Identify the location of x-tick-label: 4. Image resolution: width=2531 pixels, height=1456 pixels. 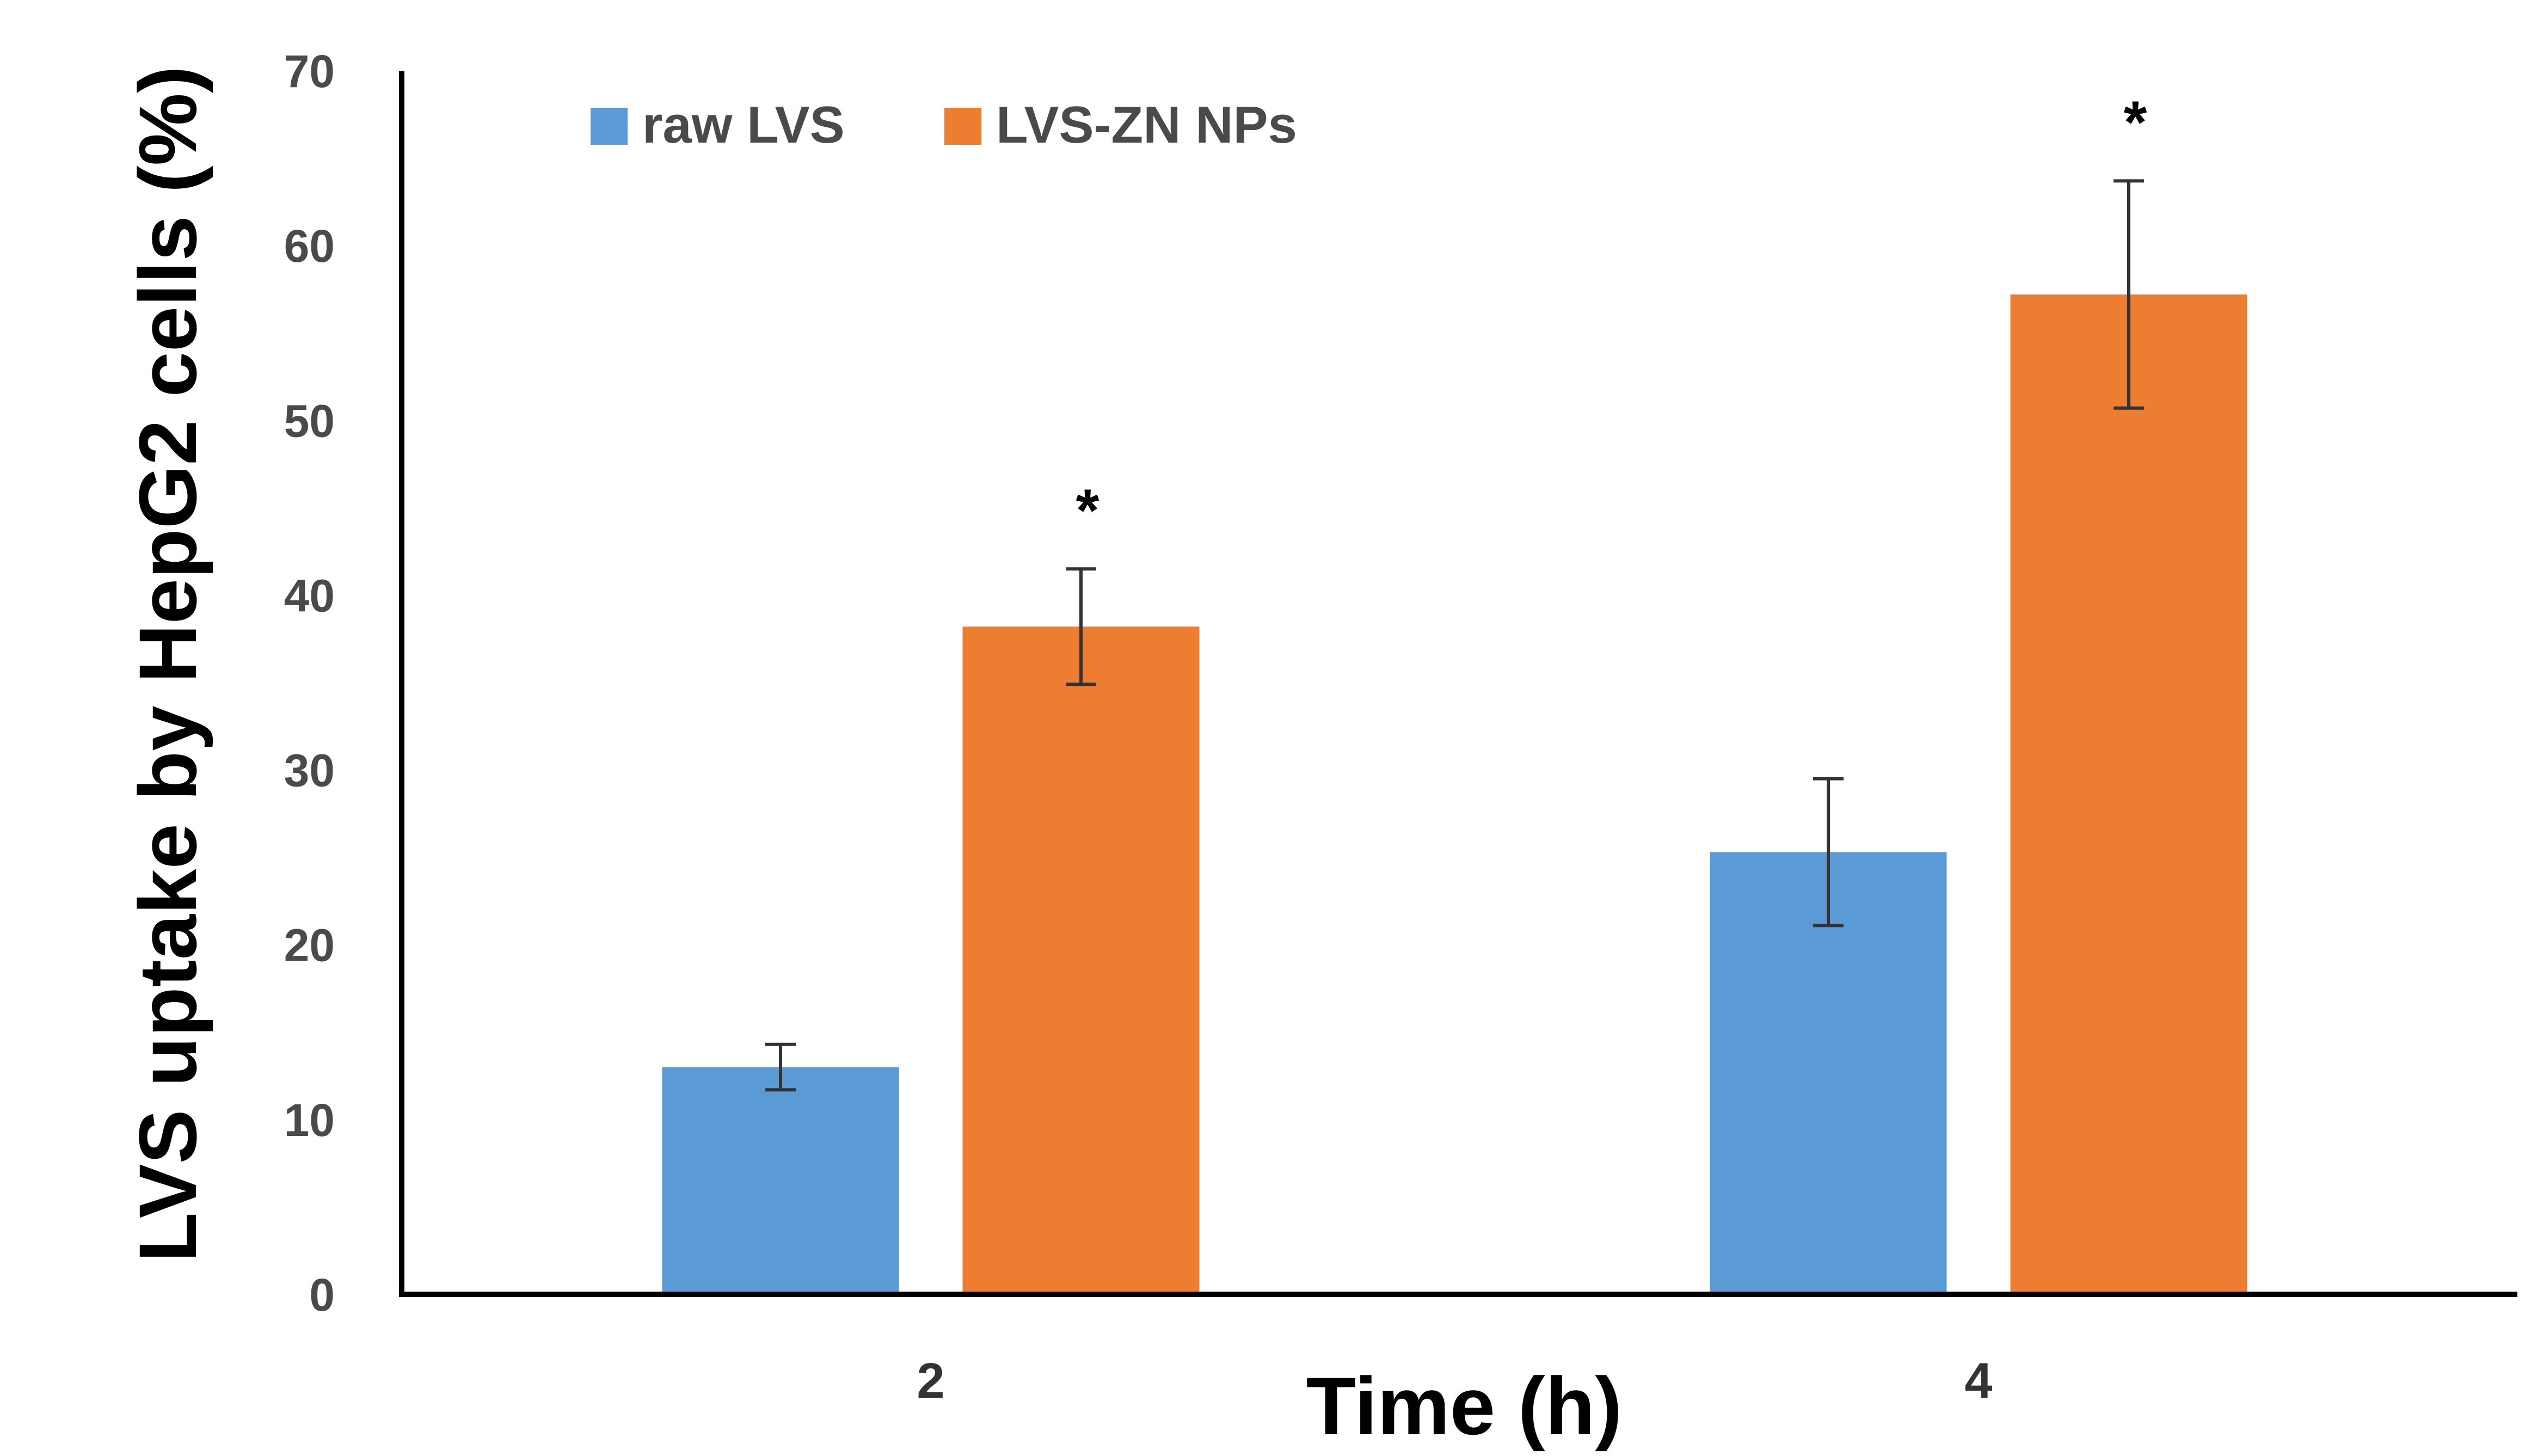
(1978, 1381).